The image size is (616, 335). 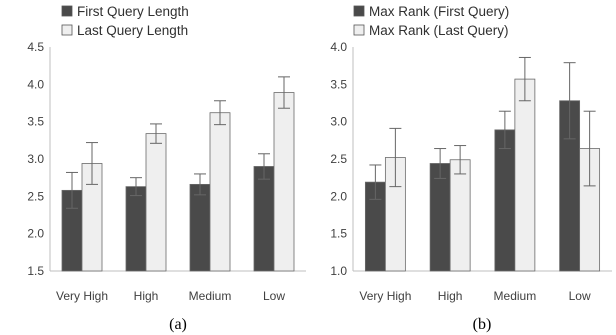 What do you see at coordinates (439, 11) in the screenshot?
I see `legend-label: Max Rank (First Query)` at bounding box center [439, 11].